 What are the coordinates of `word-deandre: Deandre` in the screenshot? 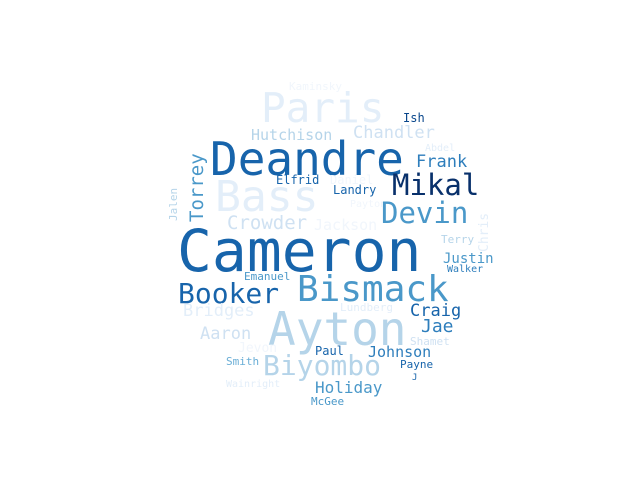 It's located at (307, 159).